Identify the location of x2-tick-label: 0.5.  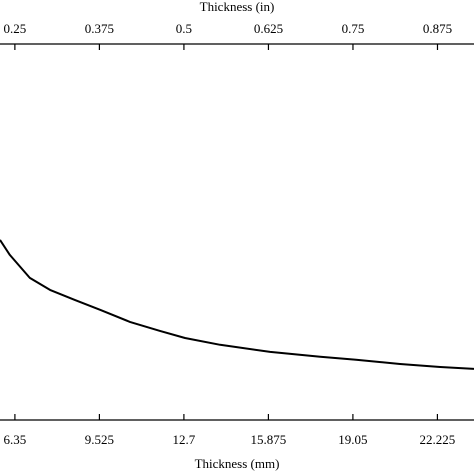
(184, 28).